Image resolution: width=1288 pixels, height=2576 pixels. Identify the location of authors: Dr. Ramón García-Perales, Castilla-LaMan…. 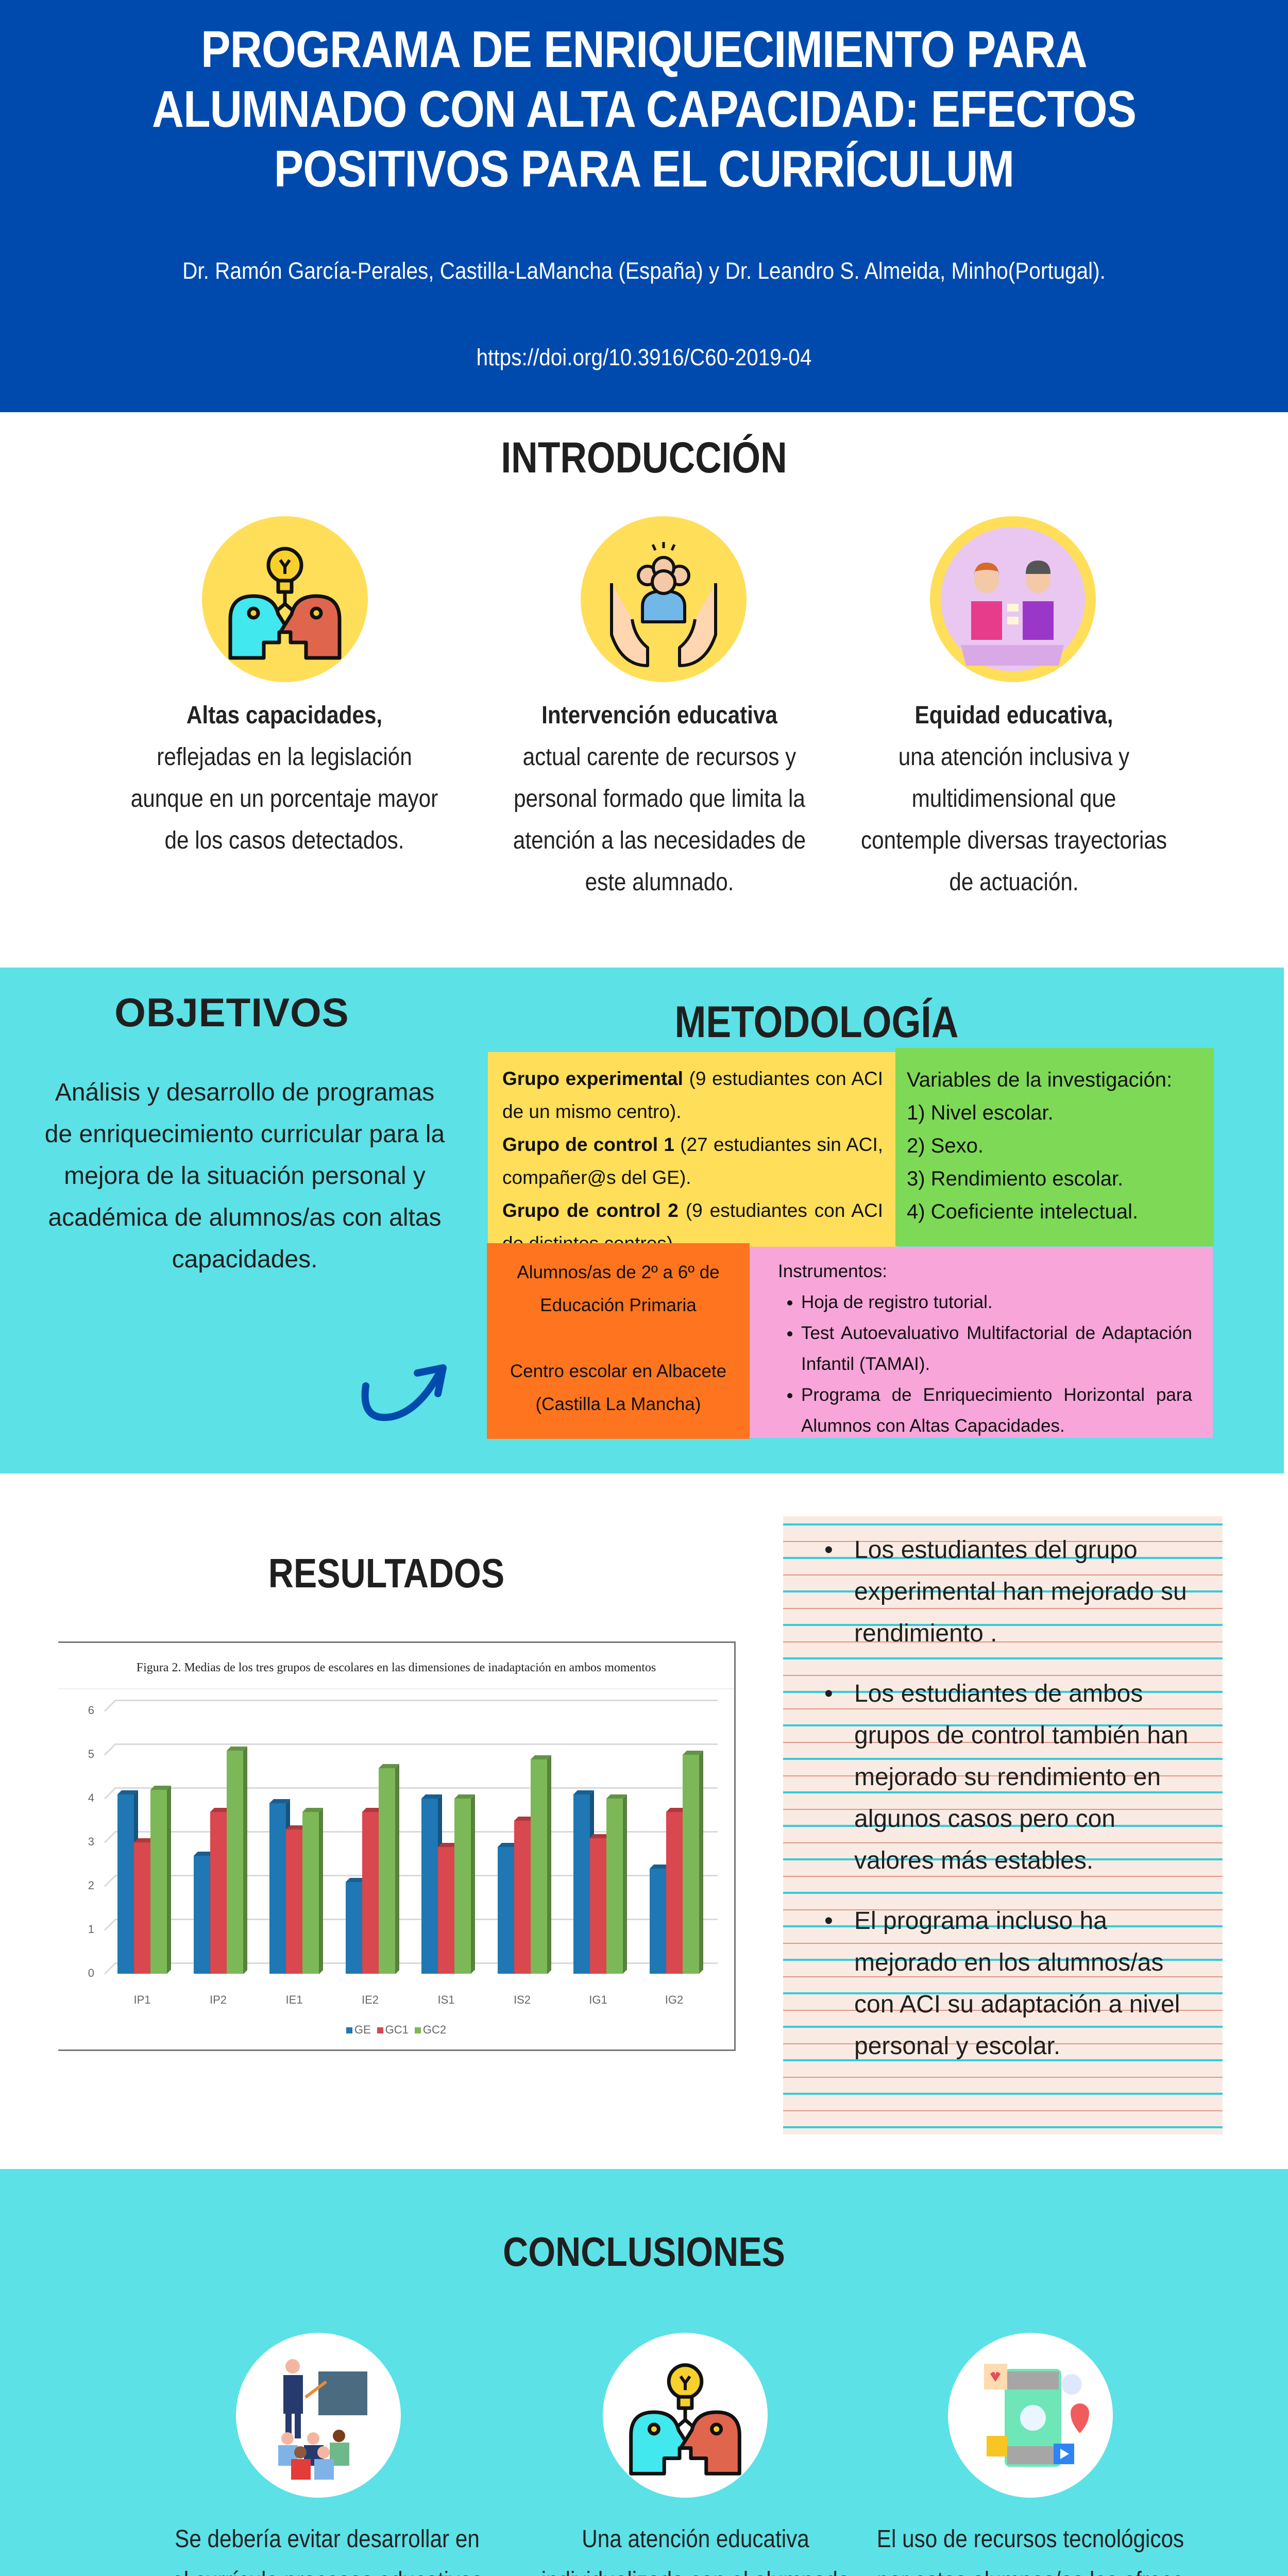
(644, 271).